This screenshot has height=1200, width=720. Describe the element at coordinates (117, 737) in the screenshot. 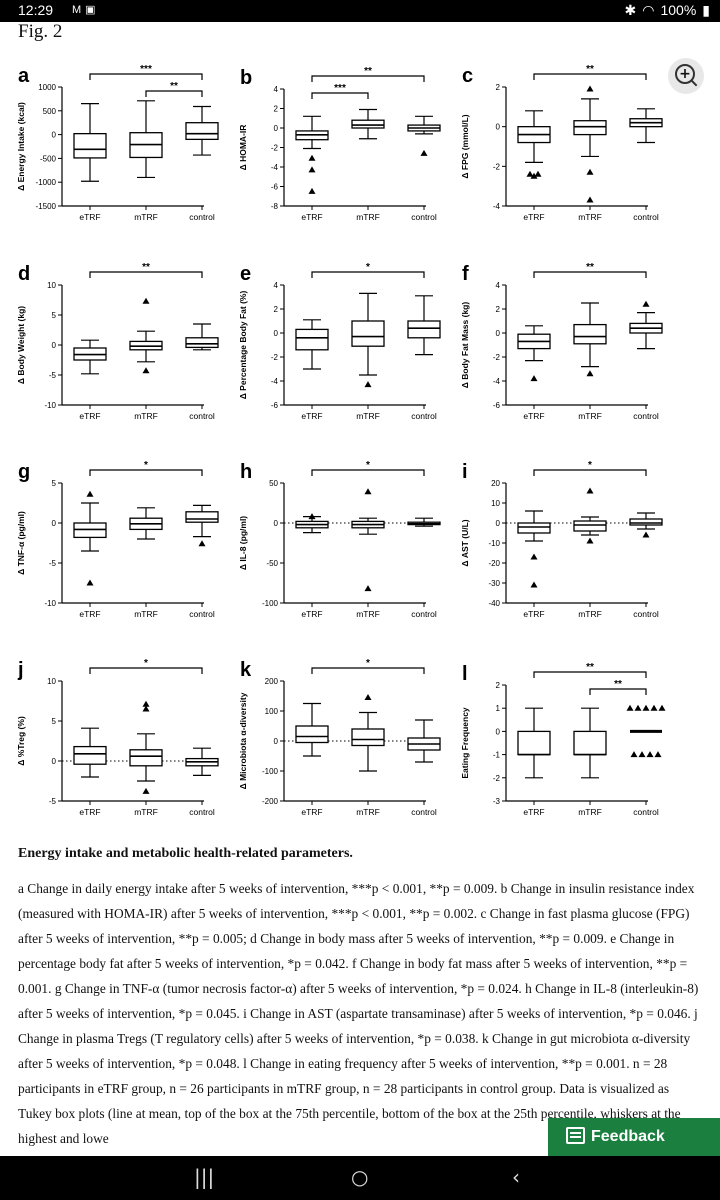

I see `panel-j: j 10 5 0 -5 Δ %Treg (%) eTRF mTRF control *` at that location.